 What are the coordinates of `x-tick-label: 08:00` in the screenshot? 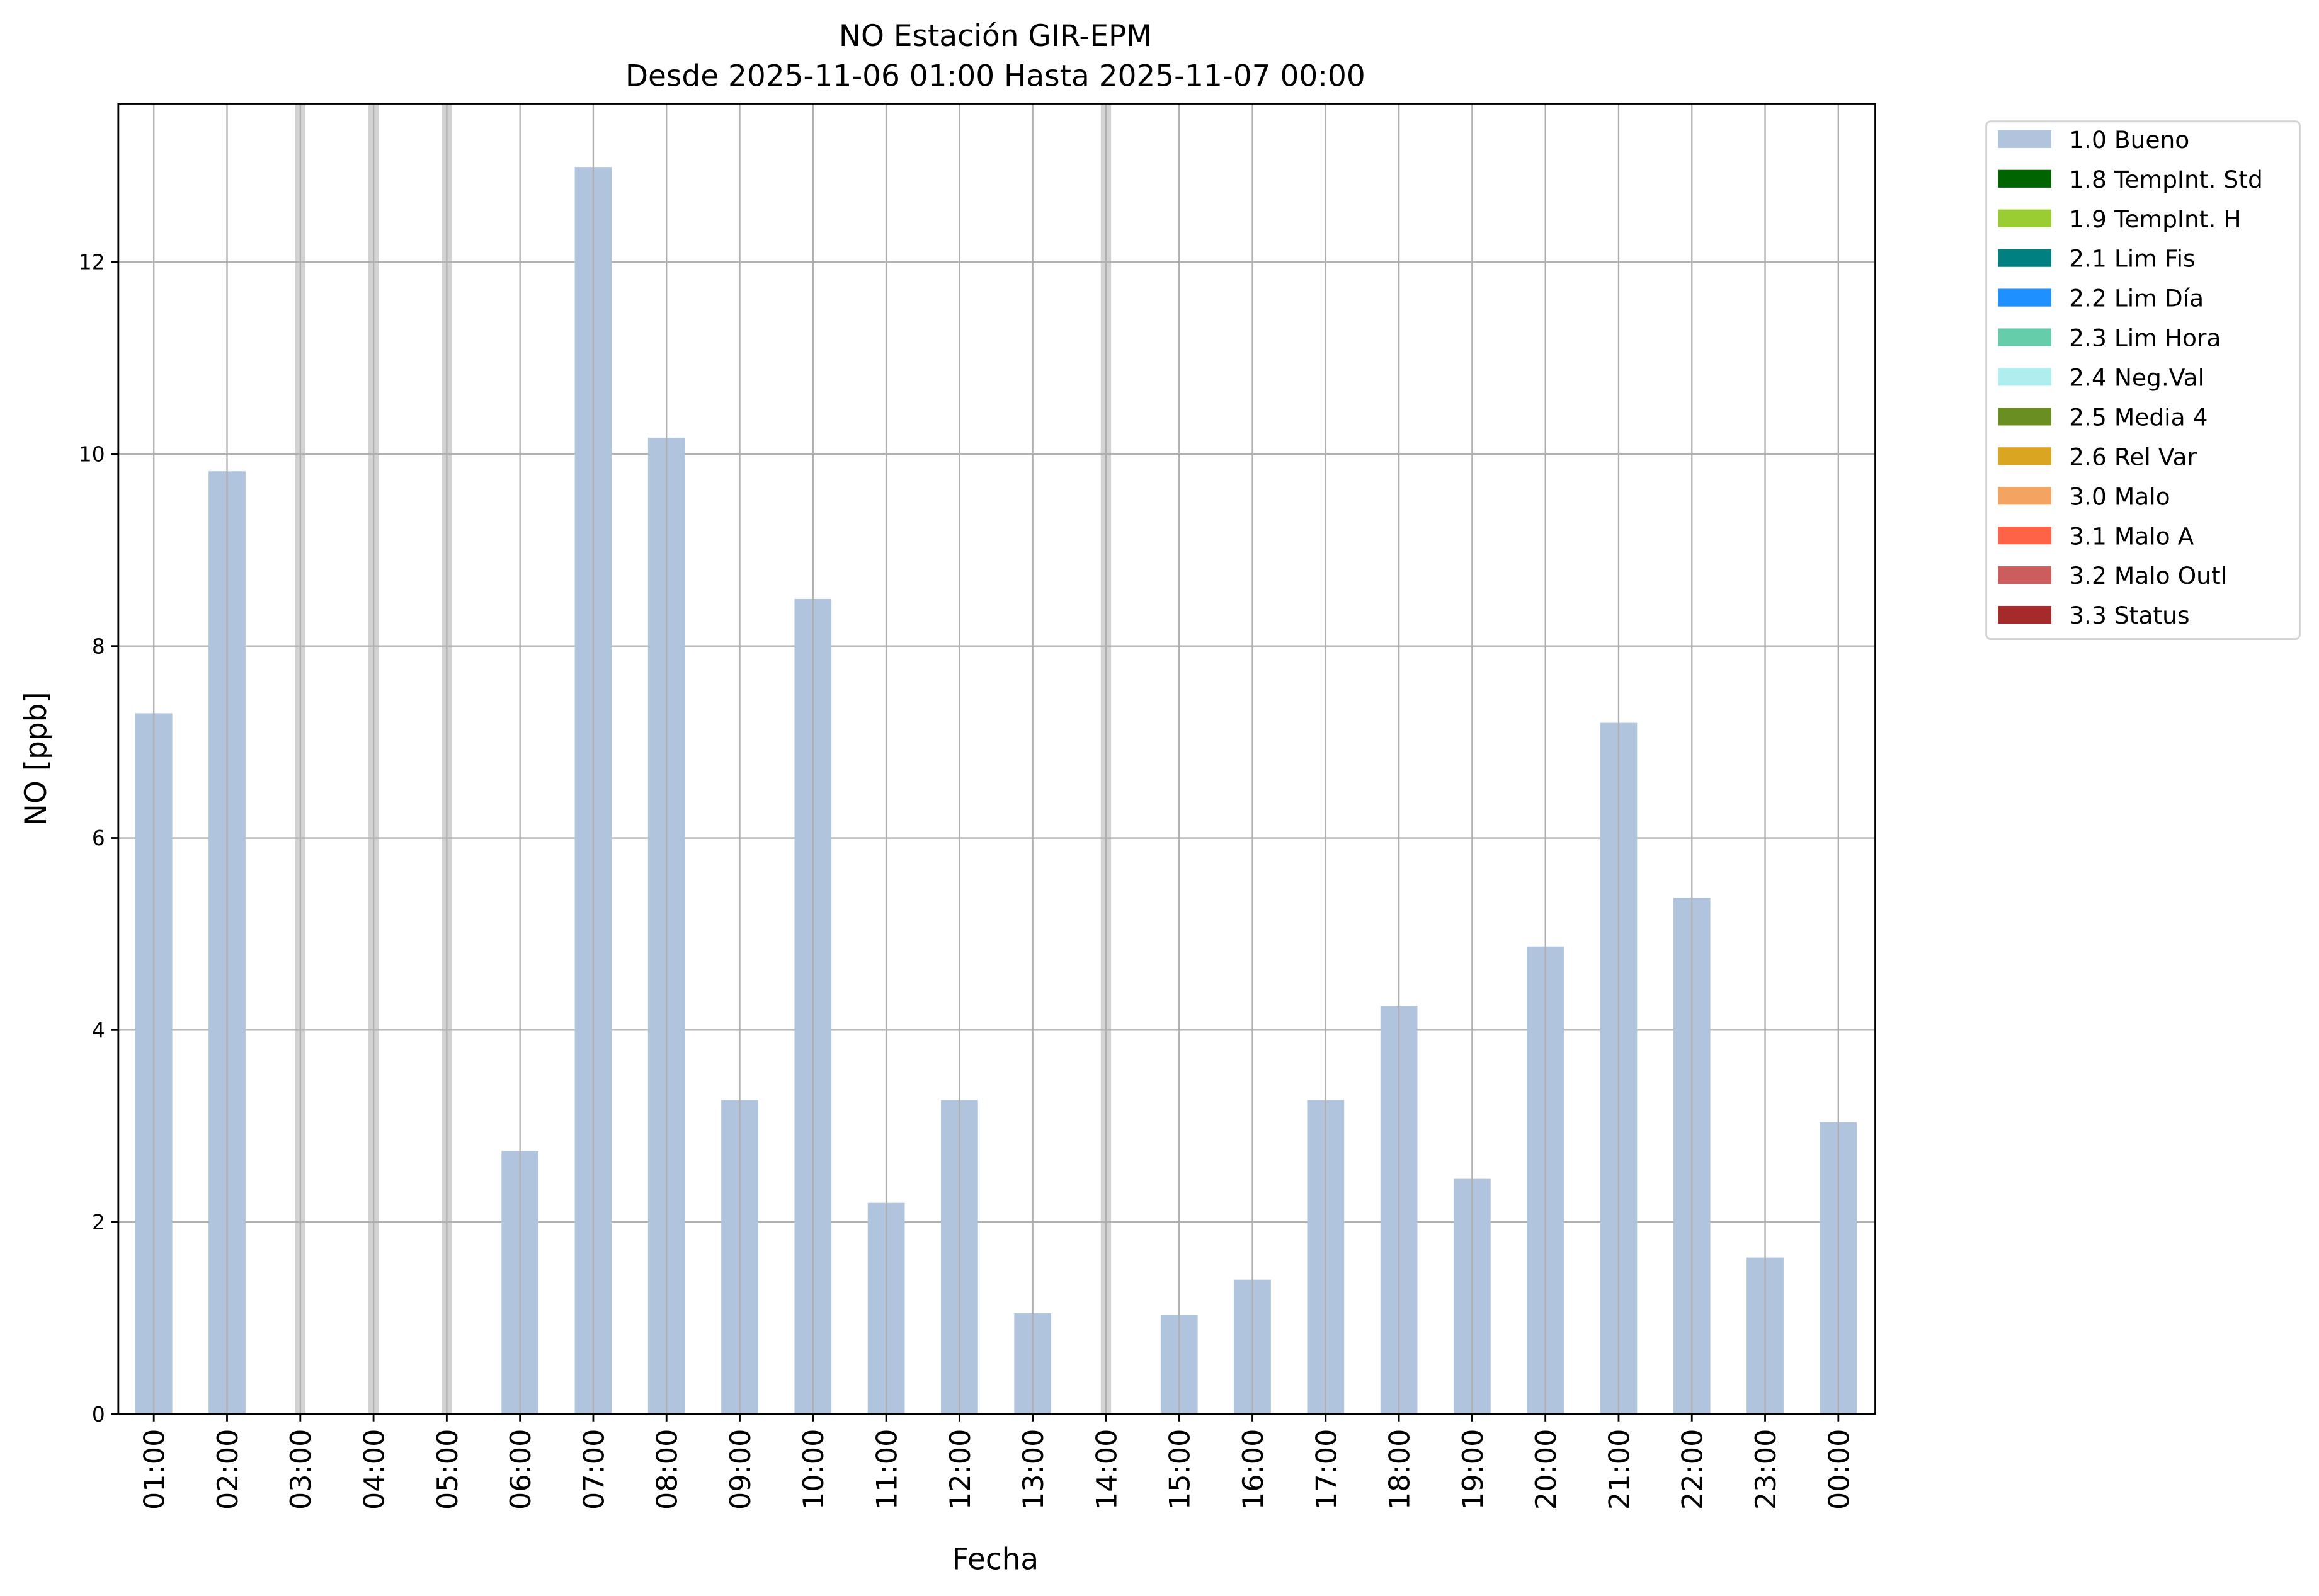 It's located at (667, 1469).